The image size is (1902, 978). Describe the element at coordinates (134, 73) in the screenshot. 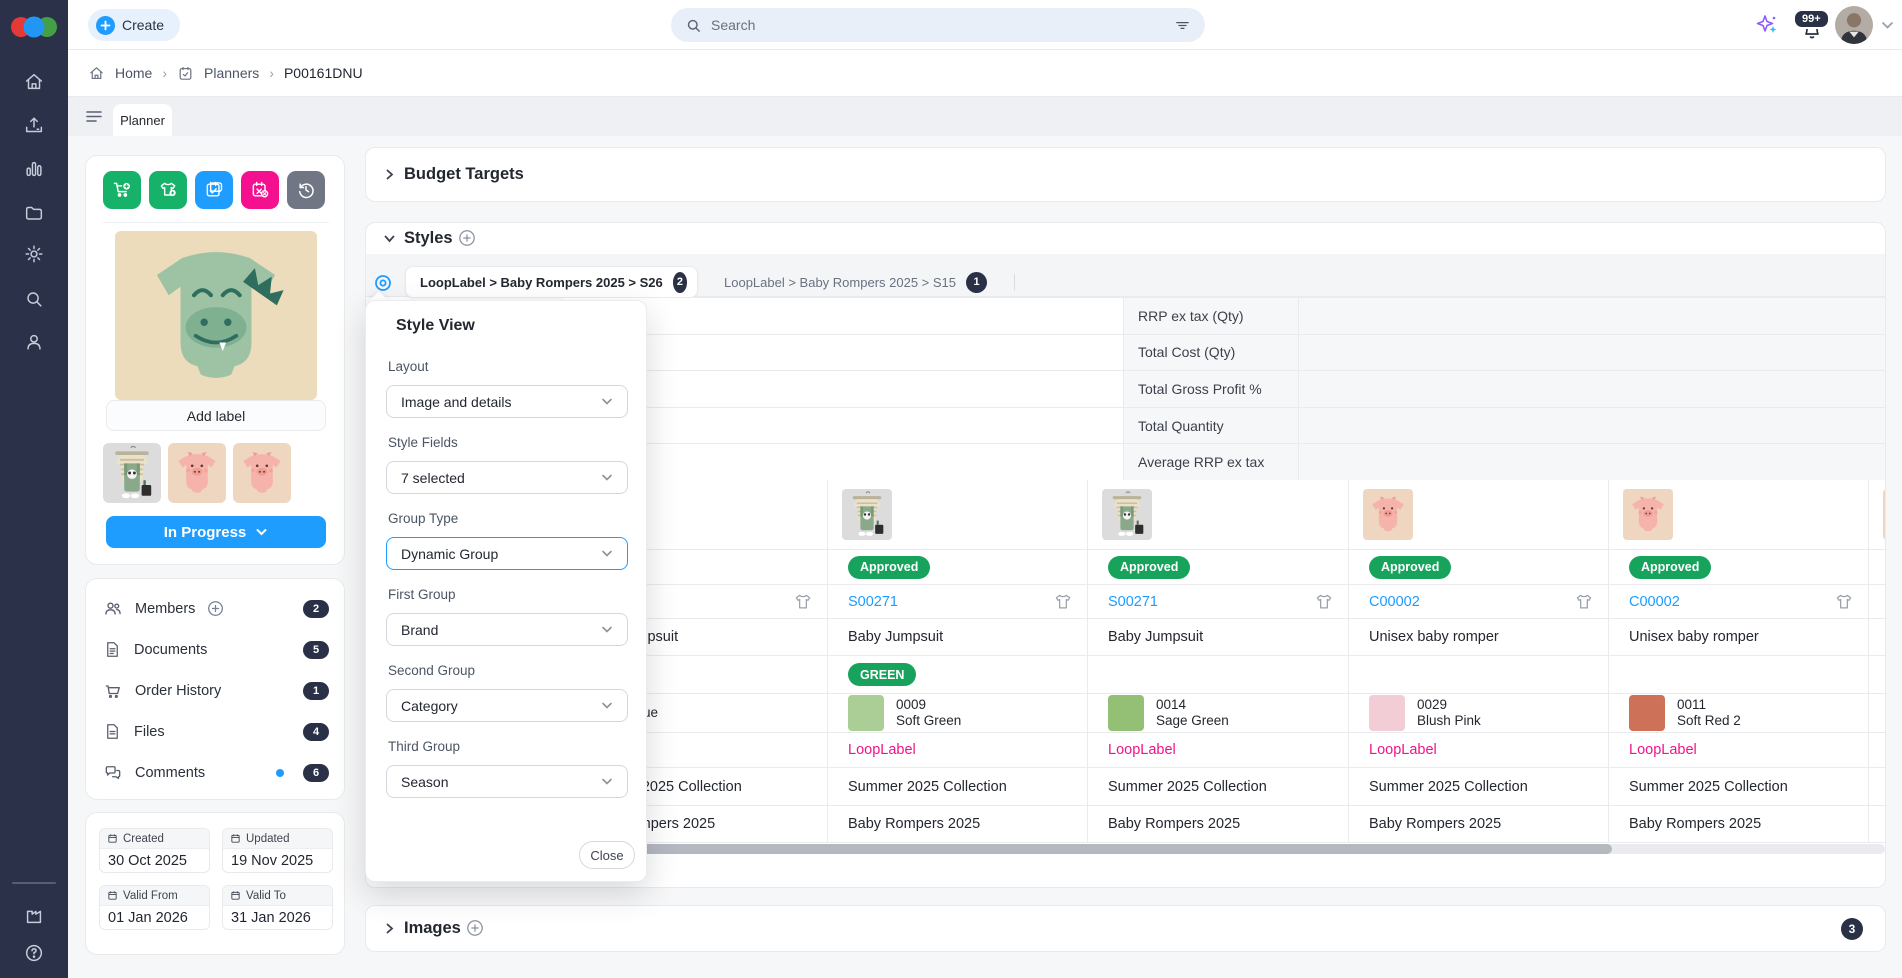

I see `breadcrumb-home: Home` at that location.